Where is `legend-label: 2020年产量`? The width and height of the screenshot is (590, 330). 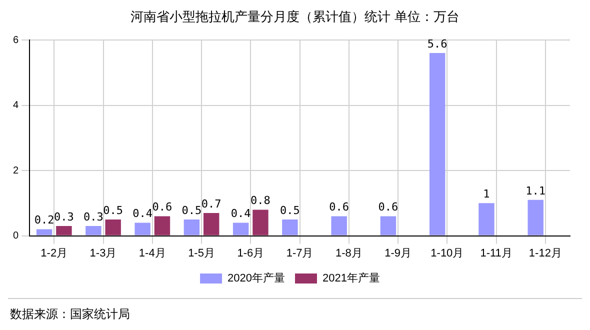 legend-label: 2020年产量 is located at coordinates (257, 278).